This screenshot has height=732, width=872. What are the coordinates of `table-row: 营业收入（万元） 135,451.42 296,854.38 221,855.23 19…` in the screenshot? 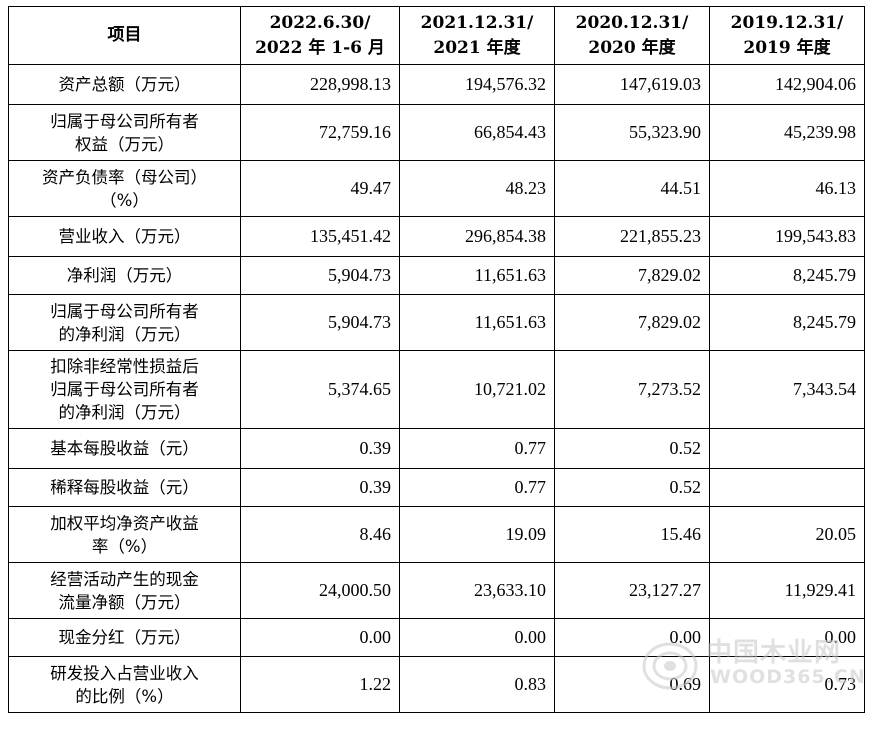 It's located at (436, 236).